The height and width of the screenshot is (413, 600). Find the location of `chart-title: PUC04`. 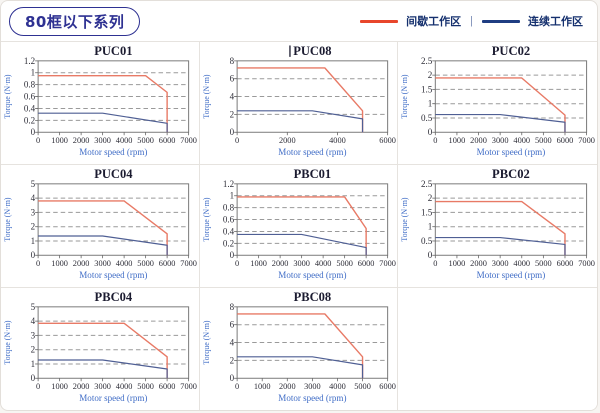

chart-title: PUC04 is located at coordinates (113, 174).